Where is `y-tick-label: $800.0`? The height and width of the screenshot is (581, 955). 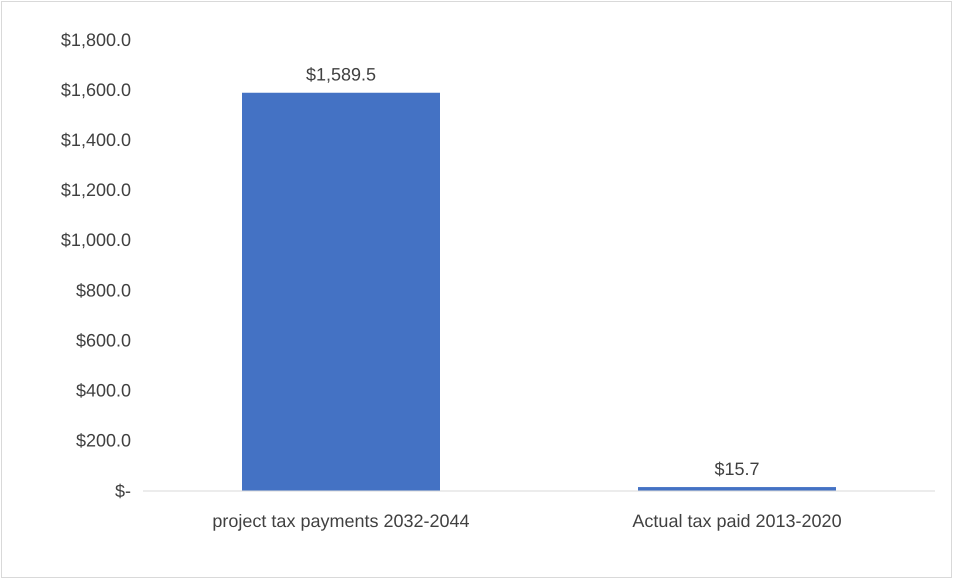 y-tick-label: $800.0 is located at coordinates (103, 290).